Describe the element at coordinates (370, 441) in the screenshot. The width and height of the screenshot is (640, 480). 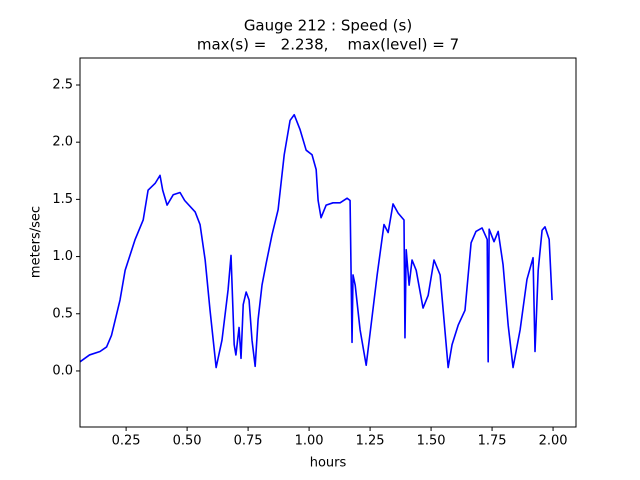
I see `x-tick-label: 1.25` at that location.